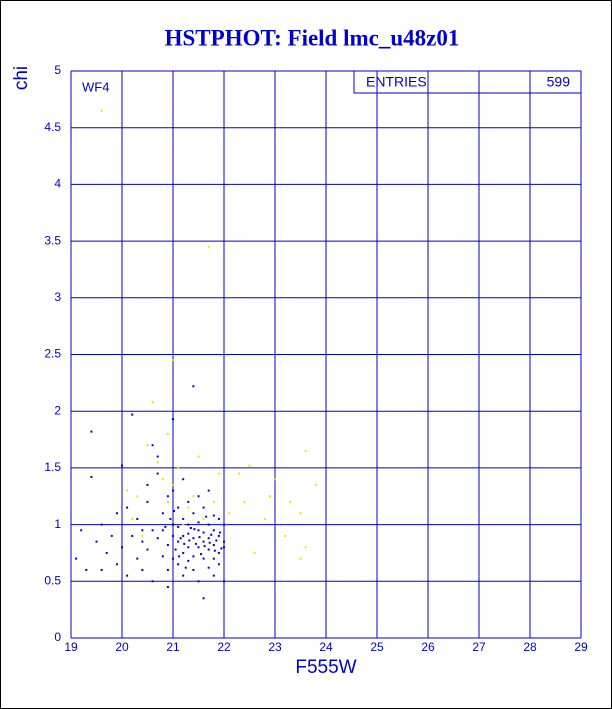 The width and height of the screenshot is (612, 709). I want to click on y-tick-label: 4.5, so click(52, 127).